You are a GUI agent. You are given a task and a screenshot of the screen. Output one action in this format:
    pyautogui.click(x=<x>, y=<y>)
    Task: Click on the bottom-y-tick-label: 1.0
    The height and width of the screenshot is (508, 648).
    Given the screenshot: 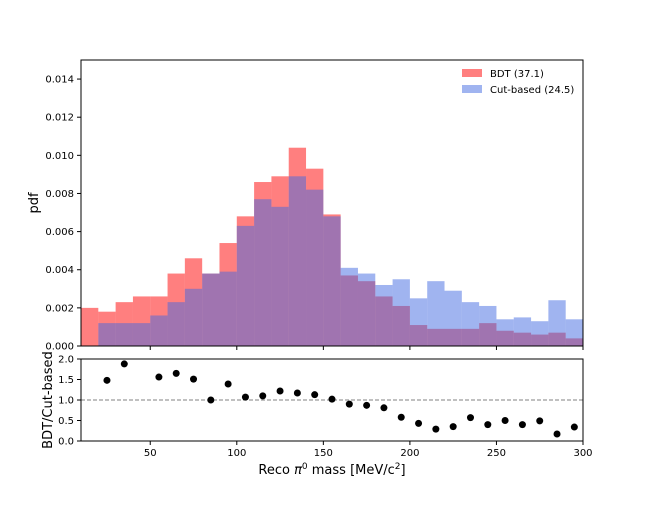 What is the action you would take?
    pyautogui.click(x=66, y=401)
    